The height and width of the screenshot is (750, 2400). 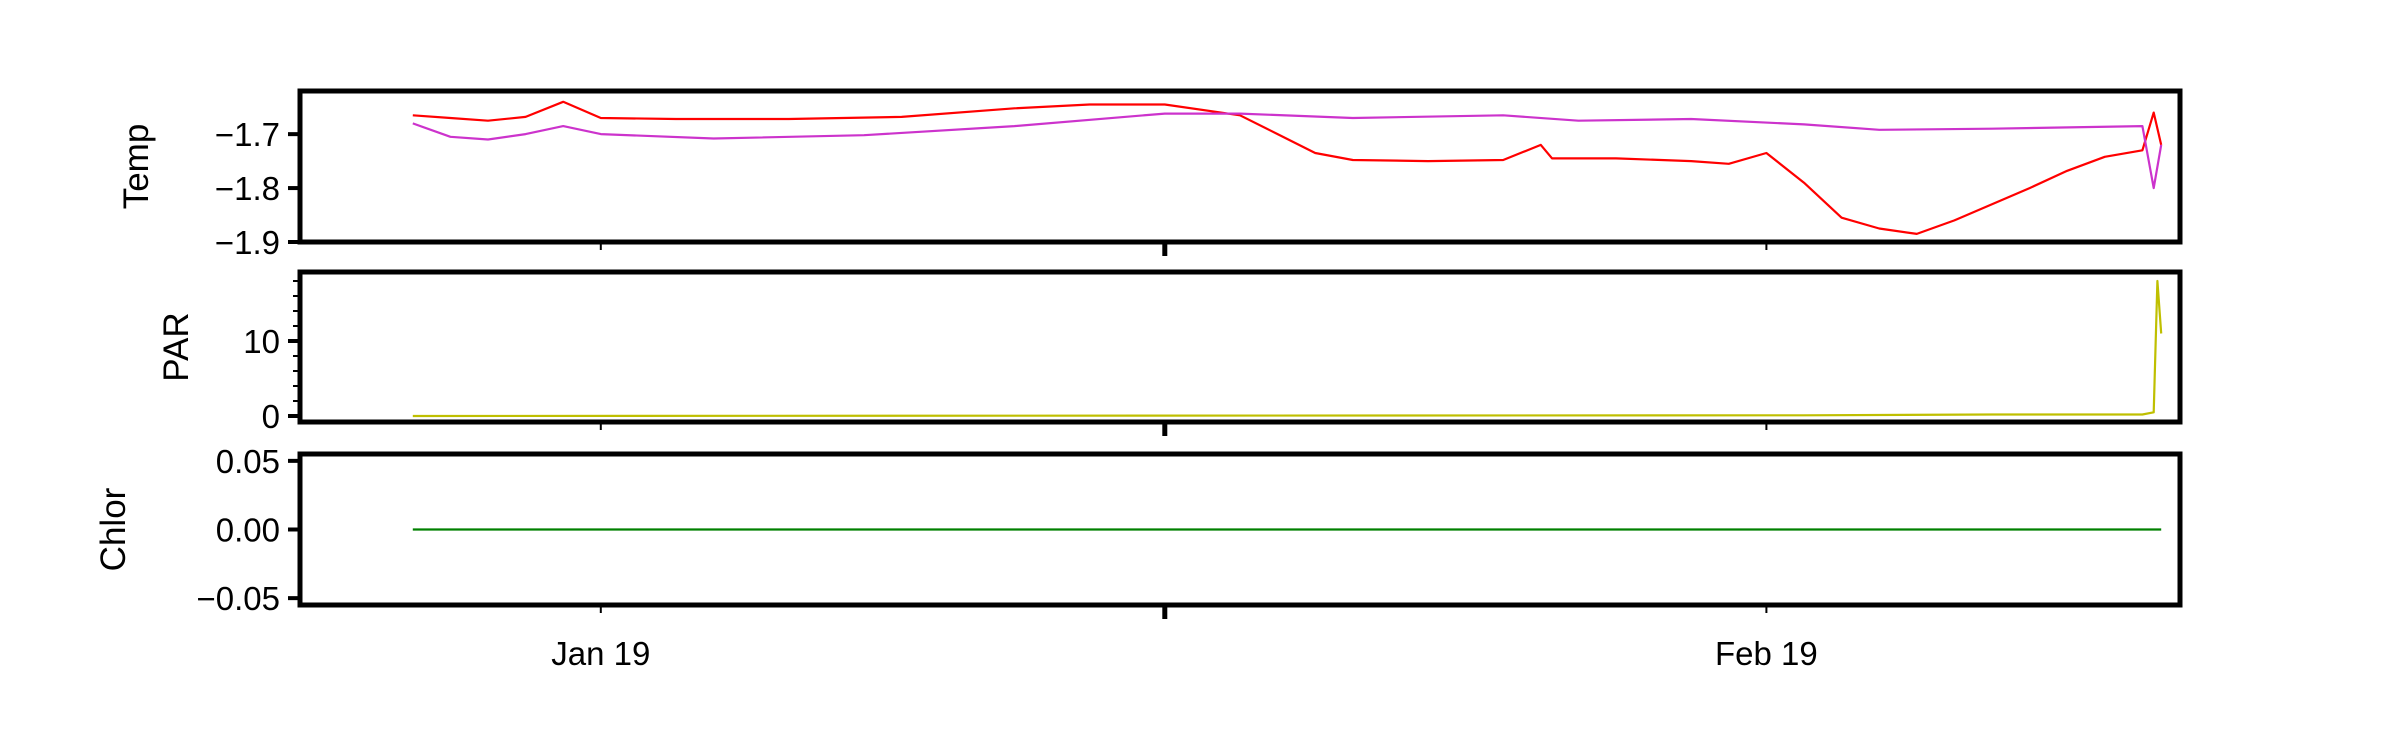 I want to click on y-axis-label-temp: Temp, so click(x=136, y=167).